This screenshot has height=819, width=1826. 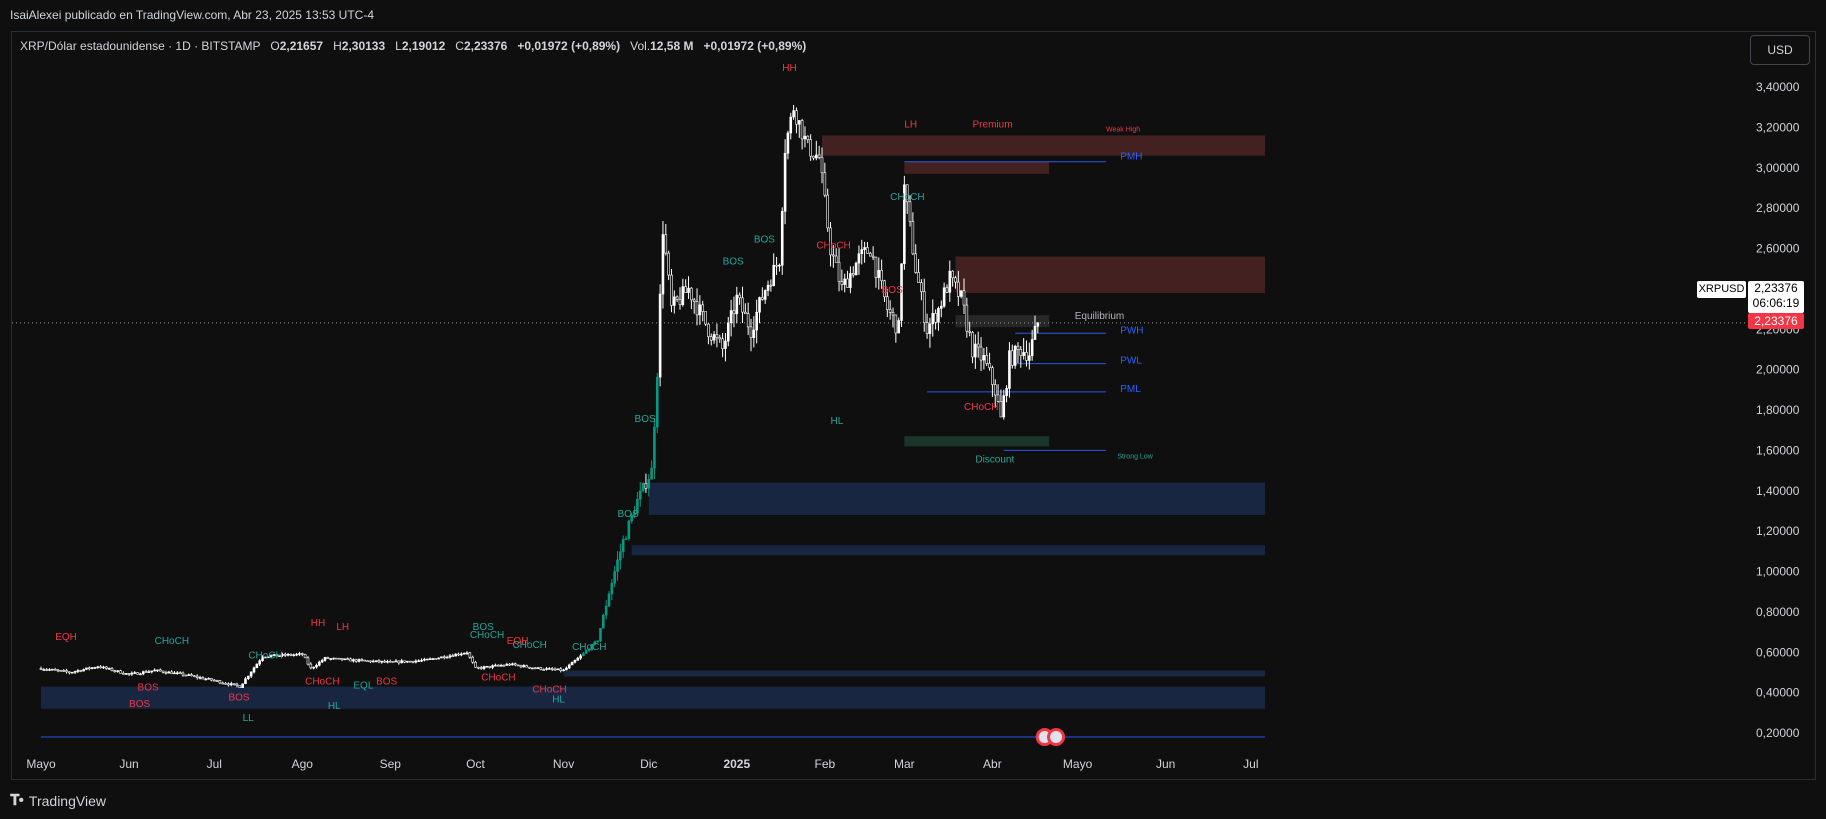 What do you see at coordinates (1776, 288) in the screenshot?
I see `price-tag-value: 2,23376` at bounding box center [1776, 288].